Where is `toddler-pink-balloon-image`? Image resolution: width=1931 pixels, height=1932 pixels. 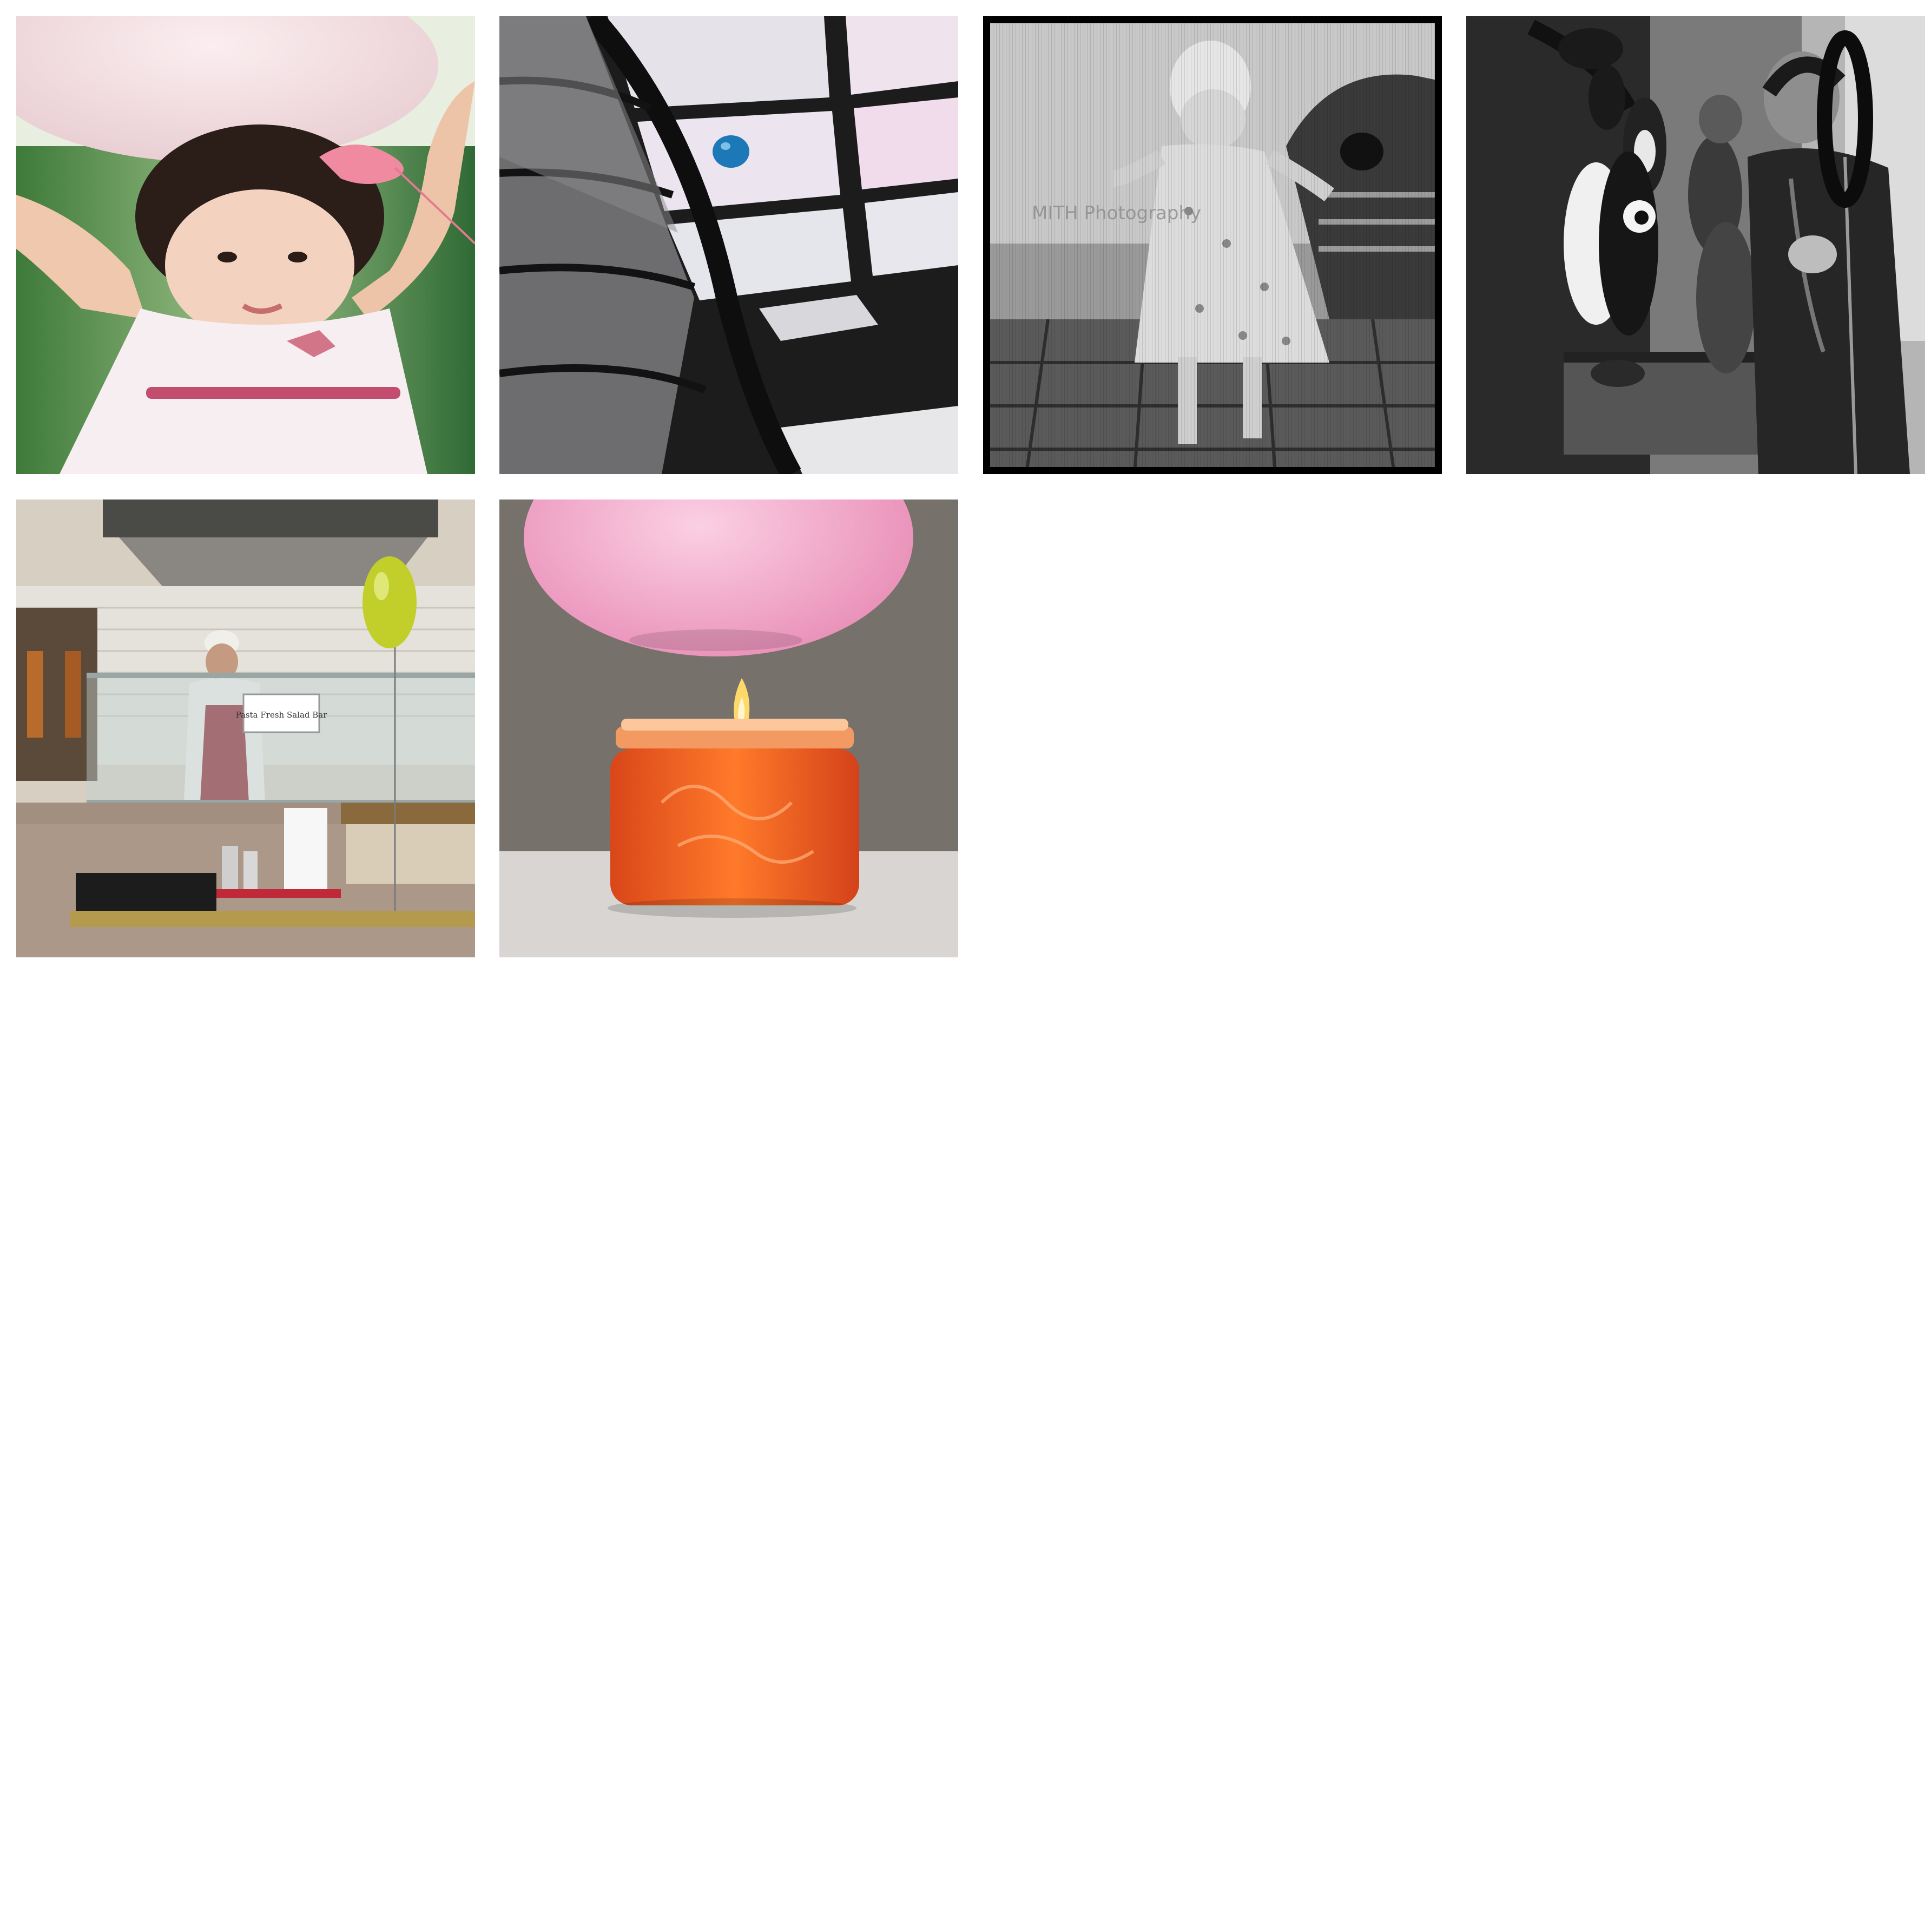
toddler-pink-balloon-image is located at coordinates (245, 245).